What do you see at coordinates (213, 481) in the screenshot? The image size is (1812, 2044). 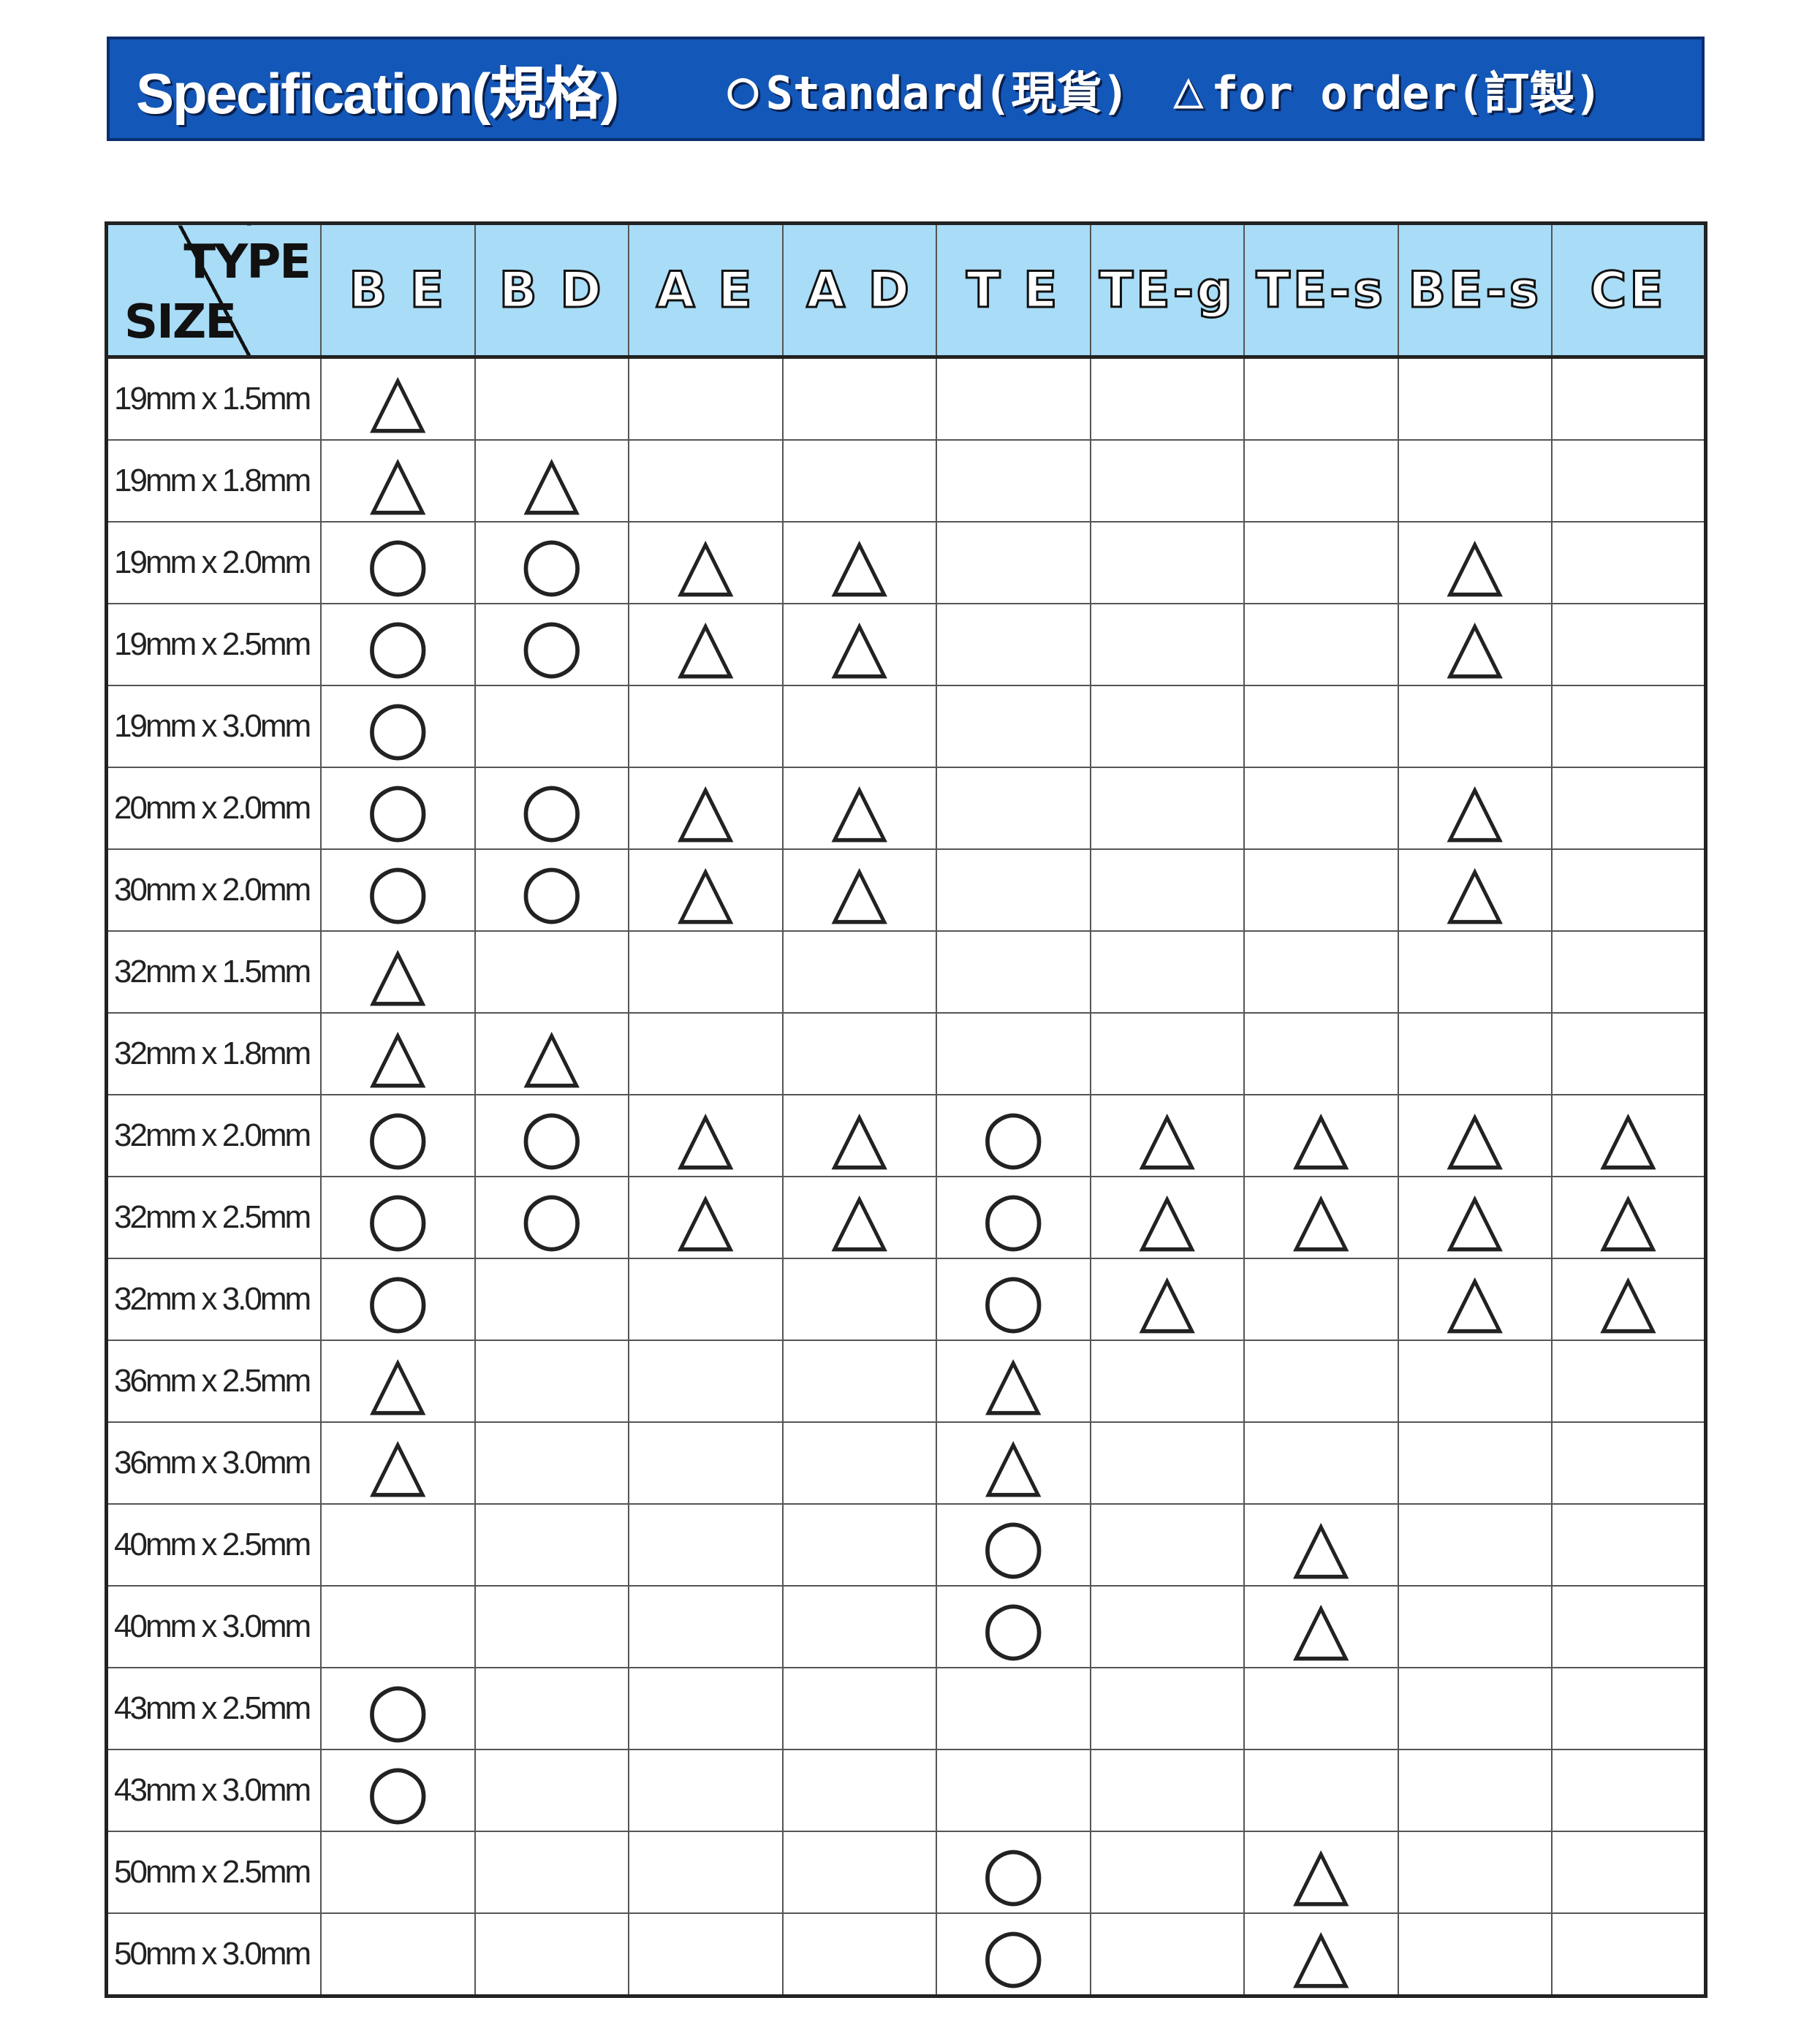 I see `size-cell: 19mm x 1.8mm` at bounding box center [213, 481].